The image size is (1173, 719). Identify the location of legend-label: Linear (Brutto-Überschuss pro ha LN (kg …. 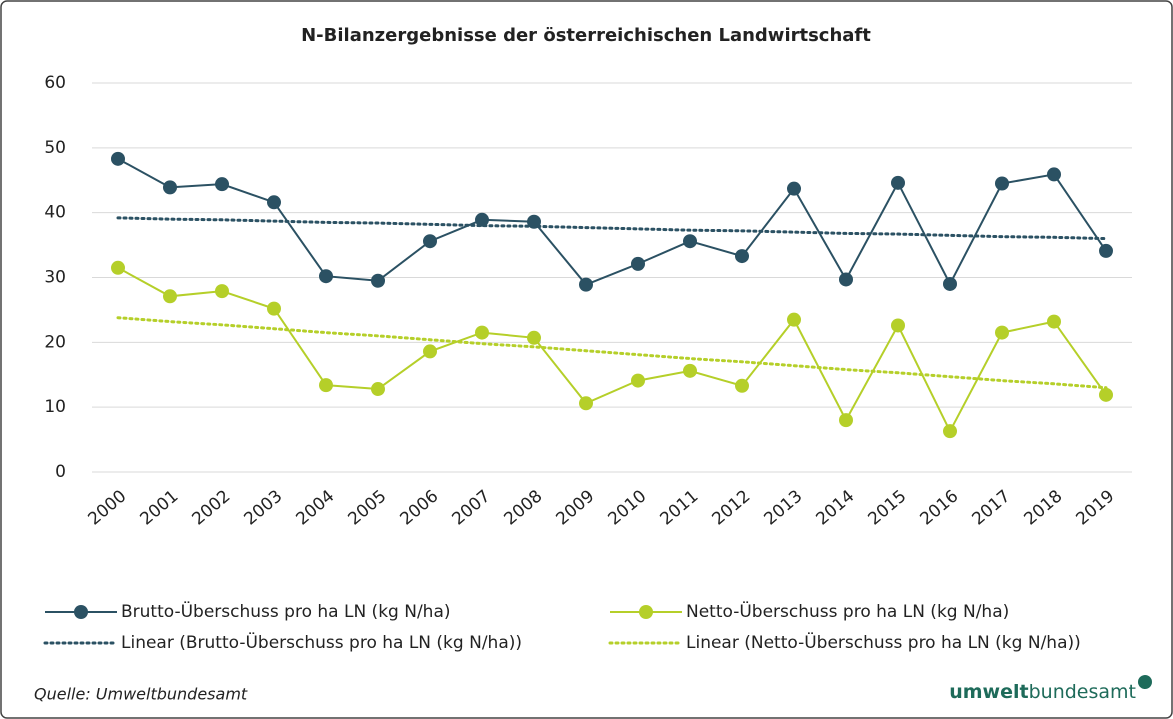
(321, 642).